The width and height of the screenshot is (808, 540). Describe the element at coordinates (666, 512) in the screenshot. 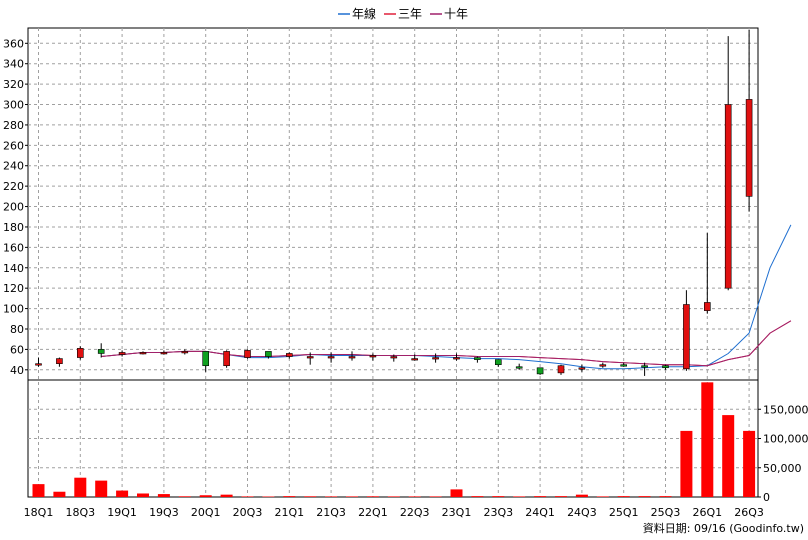

I see `quarter-label: 25Q3` at that location.